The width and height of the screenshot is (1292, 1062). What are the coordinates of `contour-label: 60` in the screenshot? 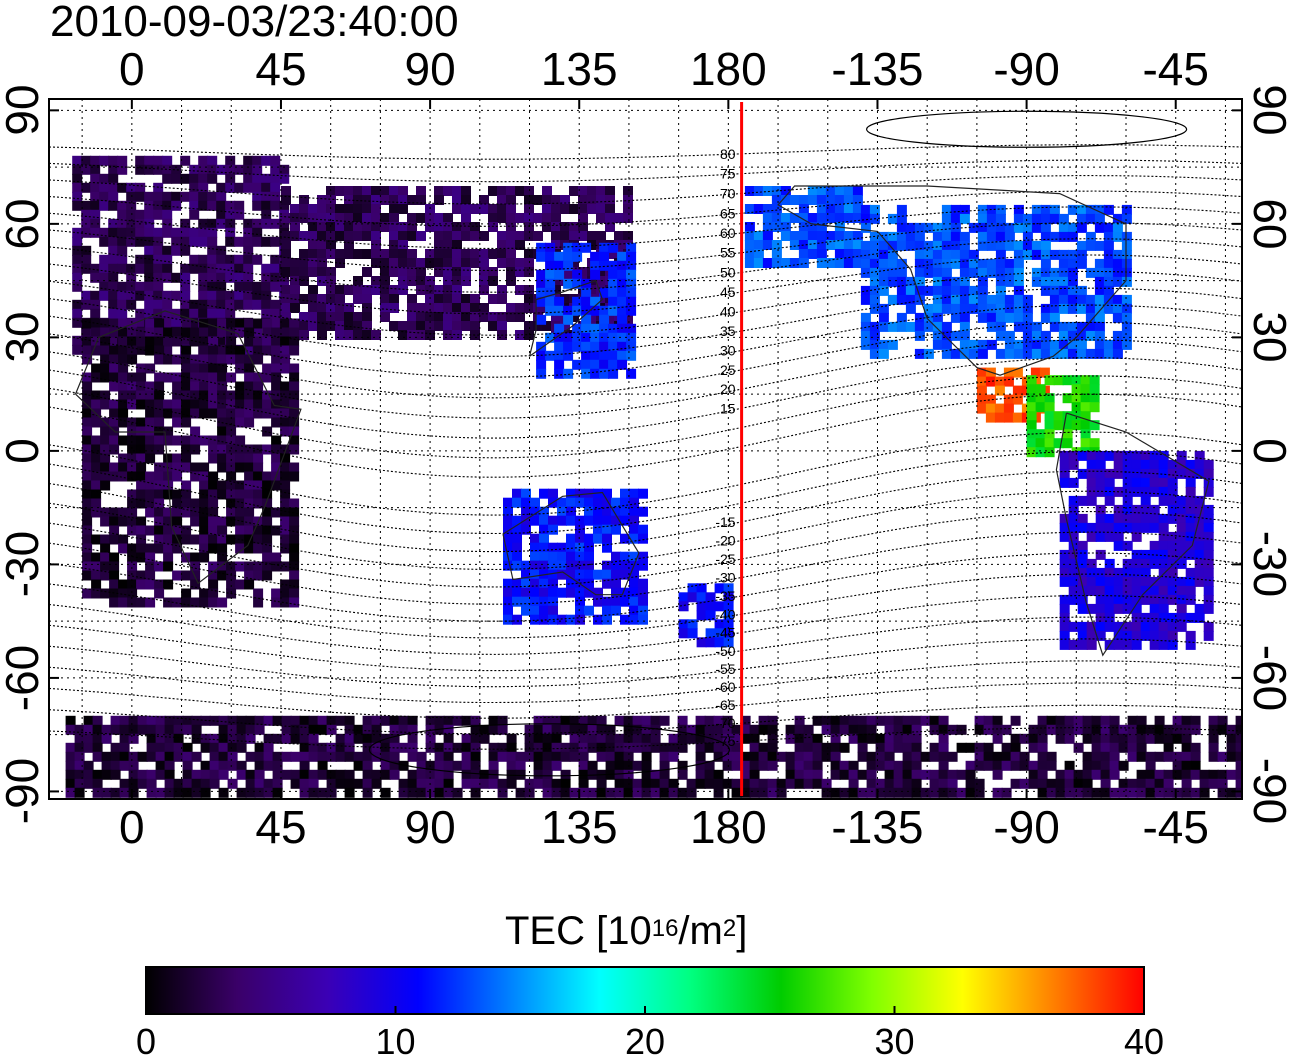 It's located at (728, 233).